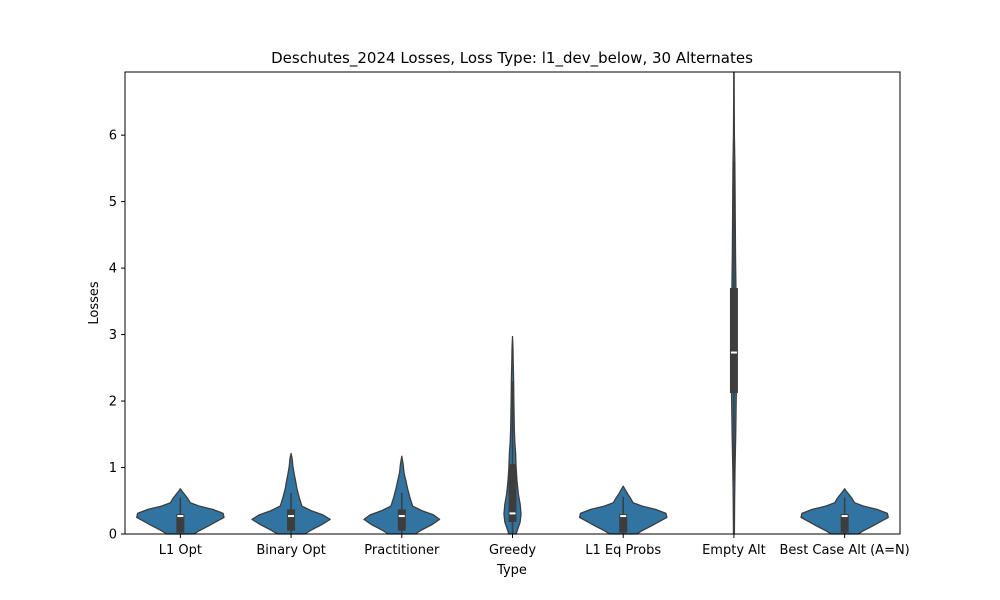  Describe the element at coordinates (113, 402) in the screenshot. I see `y-tick-label: 2` at that location.